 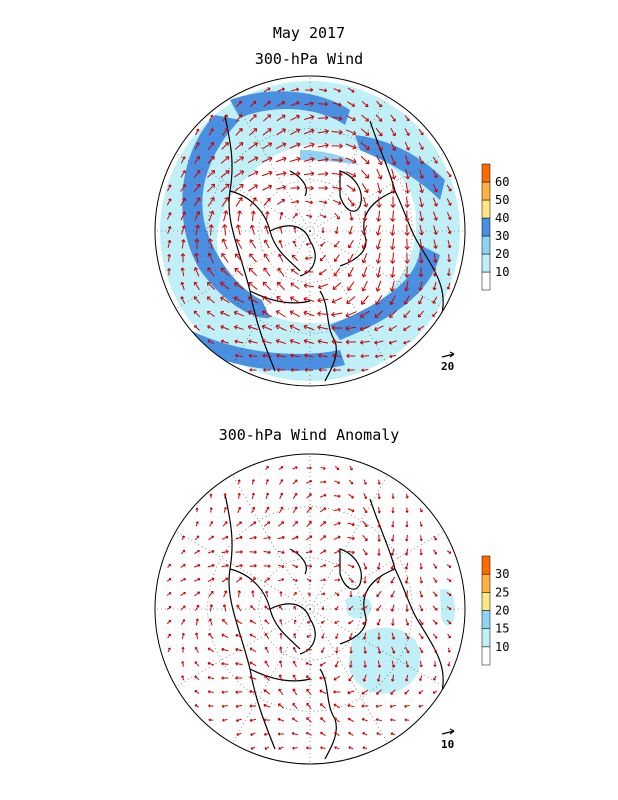 What do you see at coordinates (310, 609) in the screenshot?
I see `latitude-circle` at bounding box center [310, 609].